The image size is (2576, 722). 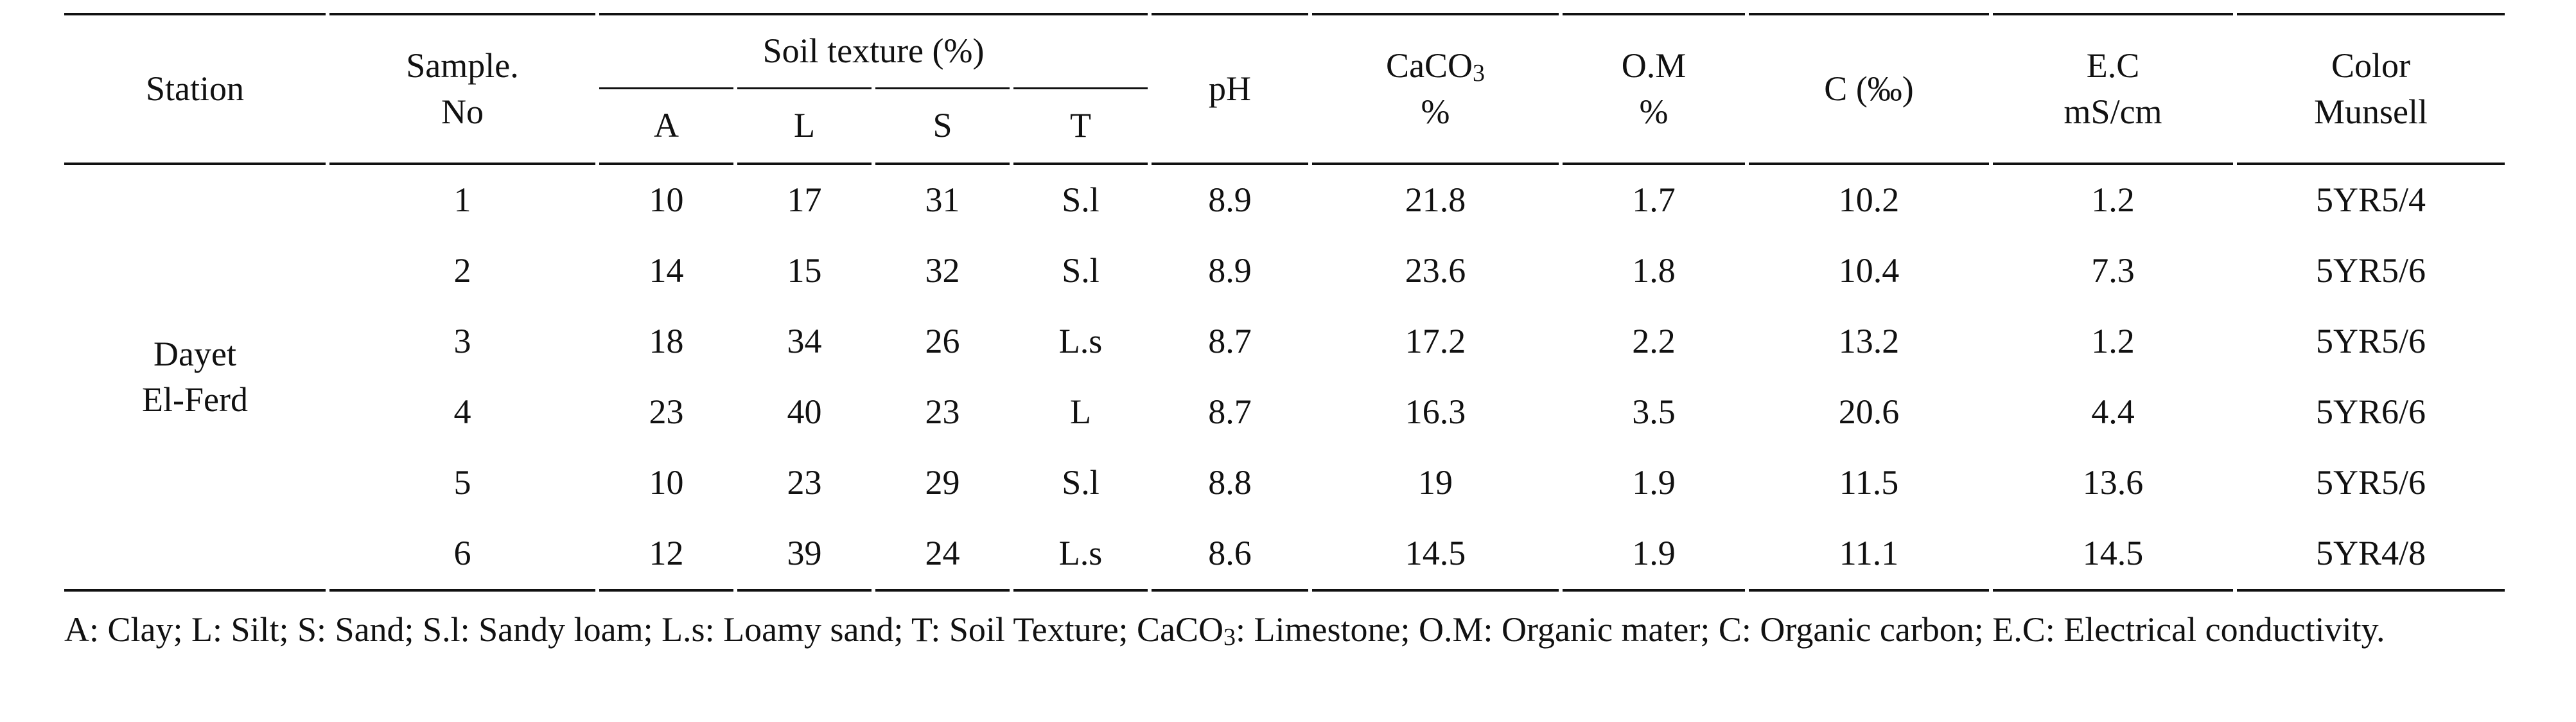 I want to click on clay-cell: 23, so click(x=665, y=412).